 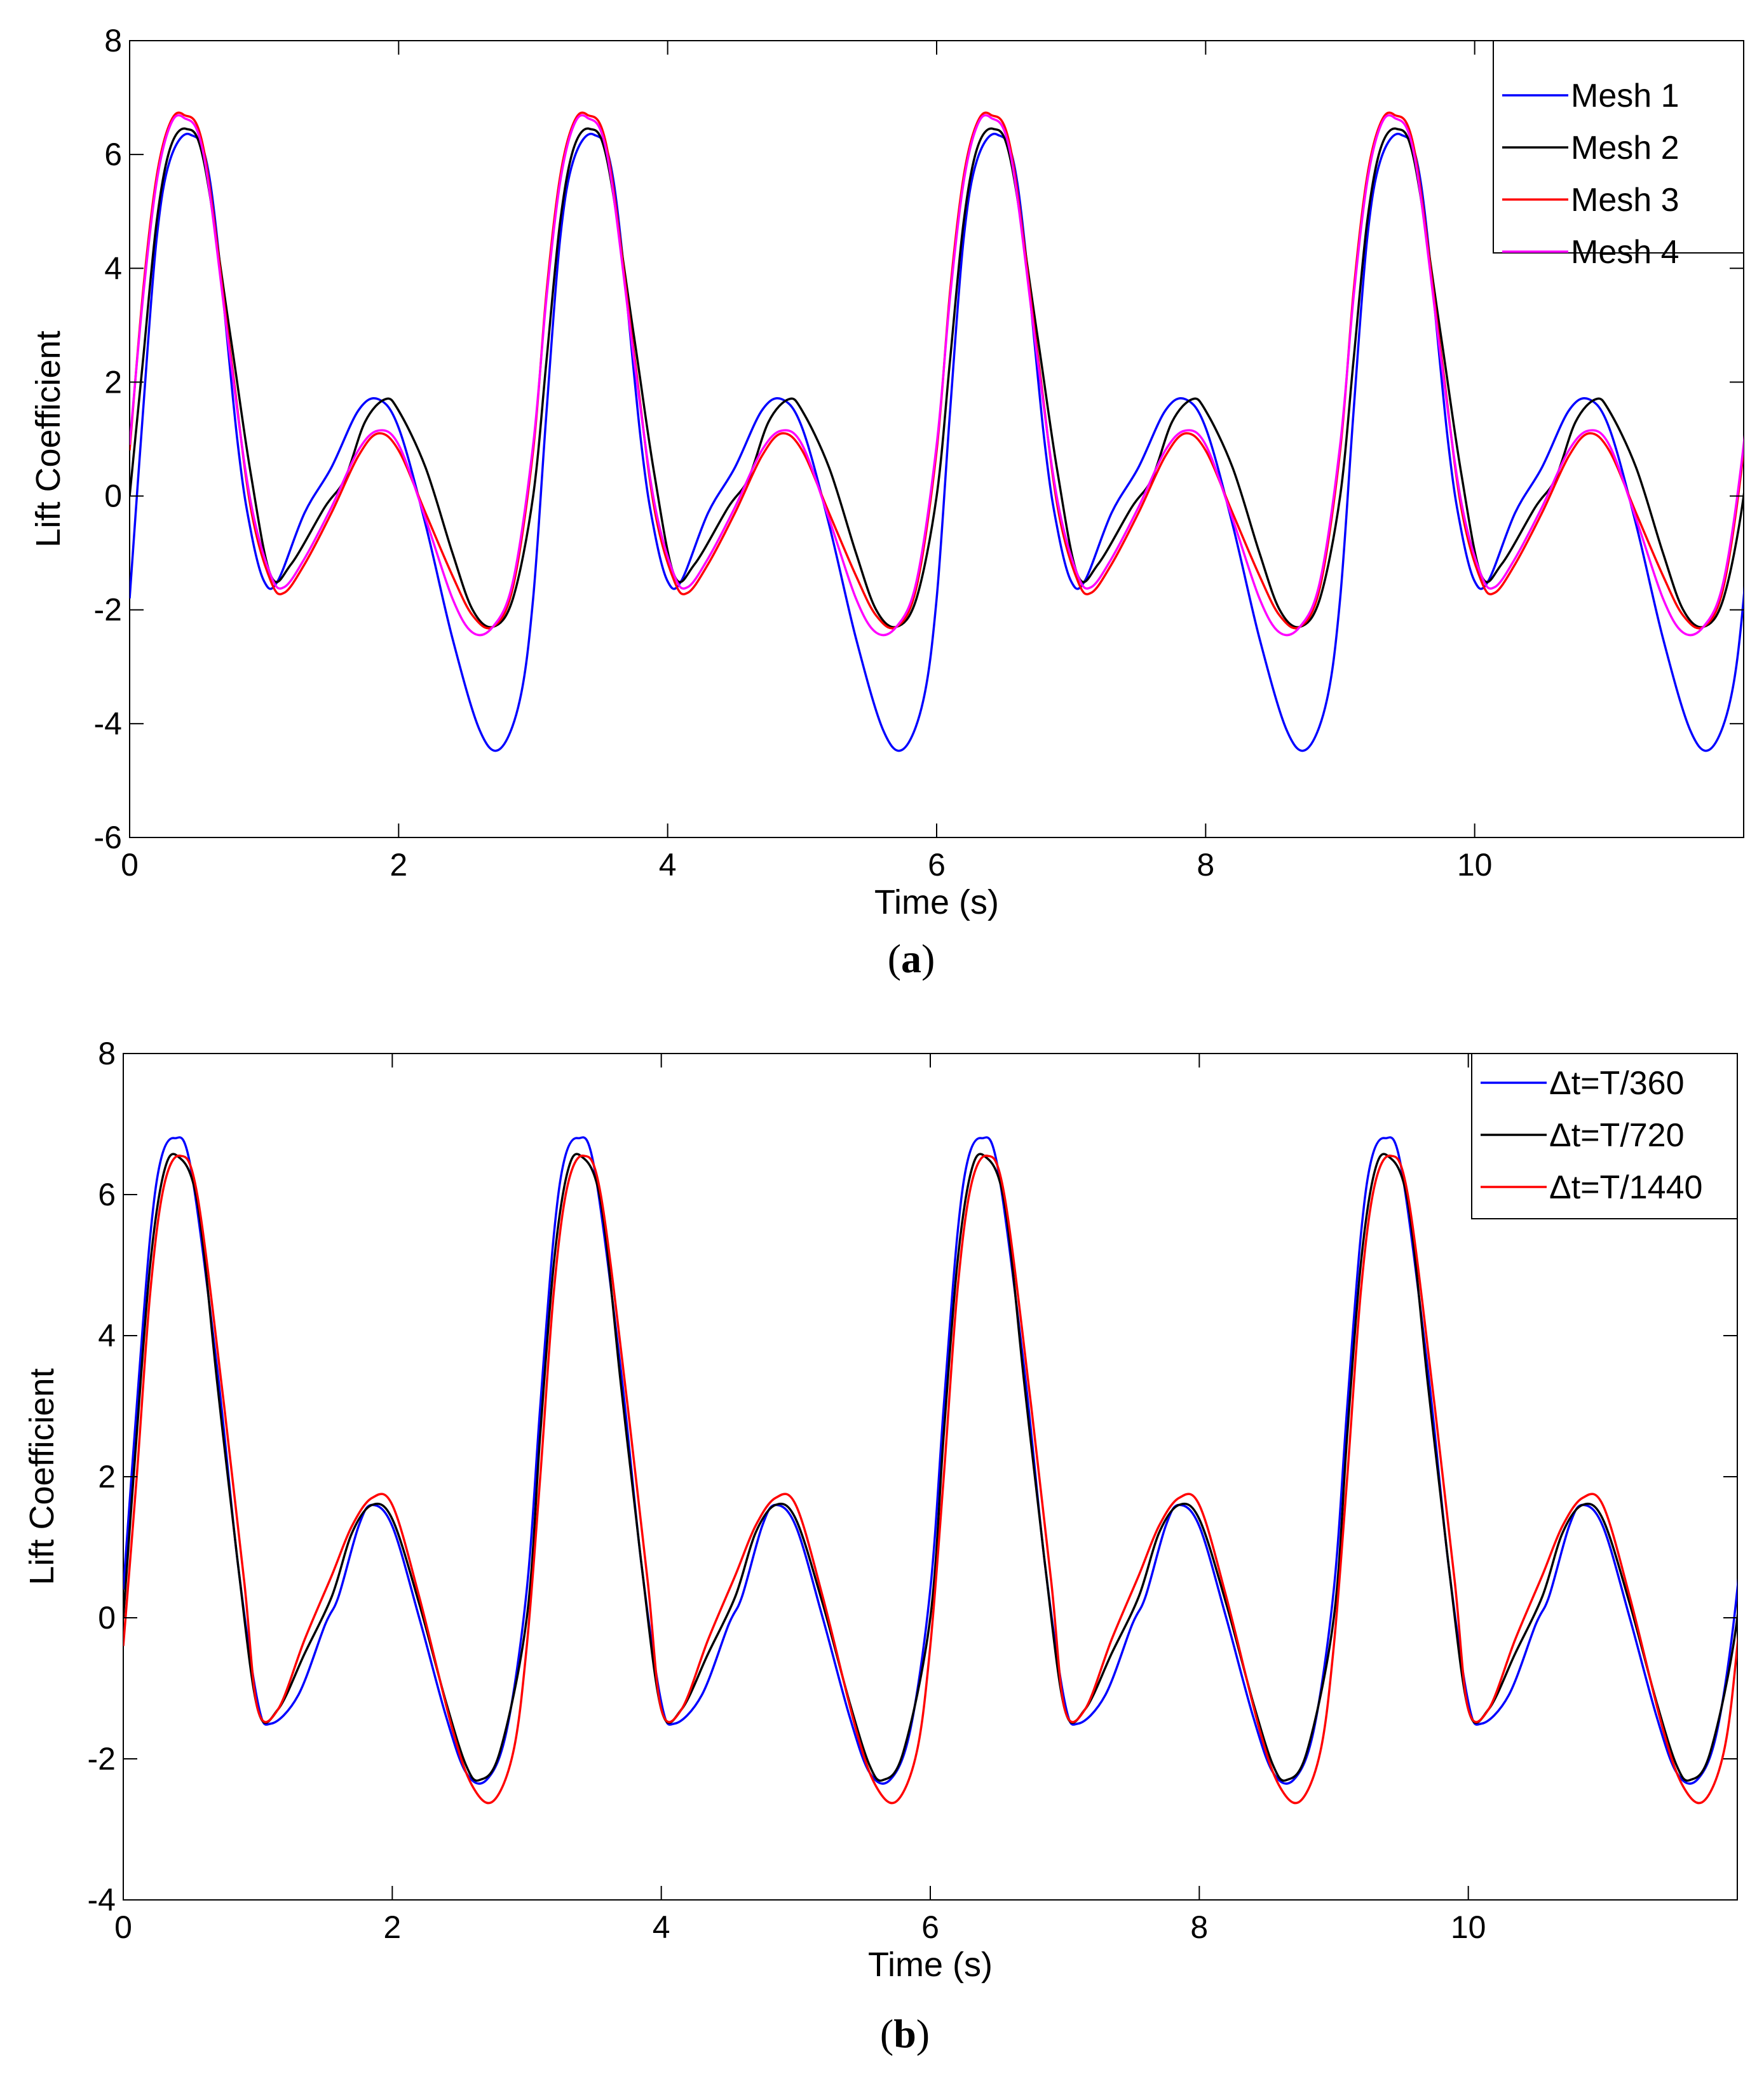 I want to click on panel-caption-a: (a), so click(x=911, y=958).